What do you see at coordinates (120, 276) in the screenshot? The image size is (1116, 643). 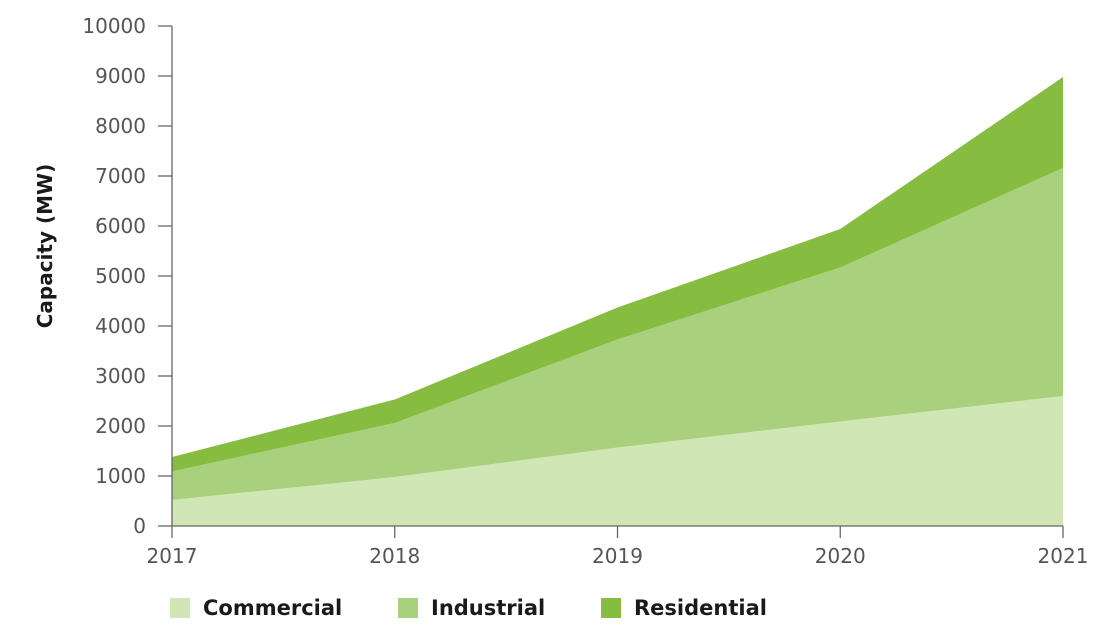 I see `y-tick-label: 5000` at bounding box center [120, 276].